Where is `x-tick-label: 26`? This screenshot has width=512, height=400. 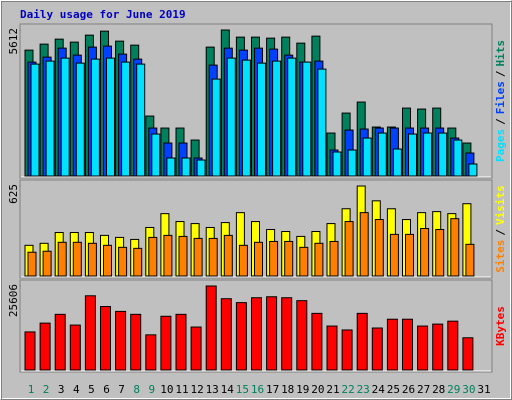 x-tick-label: 26 is located at coordinates (408, 389).